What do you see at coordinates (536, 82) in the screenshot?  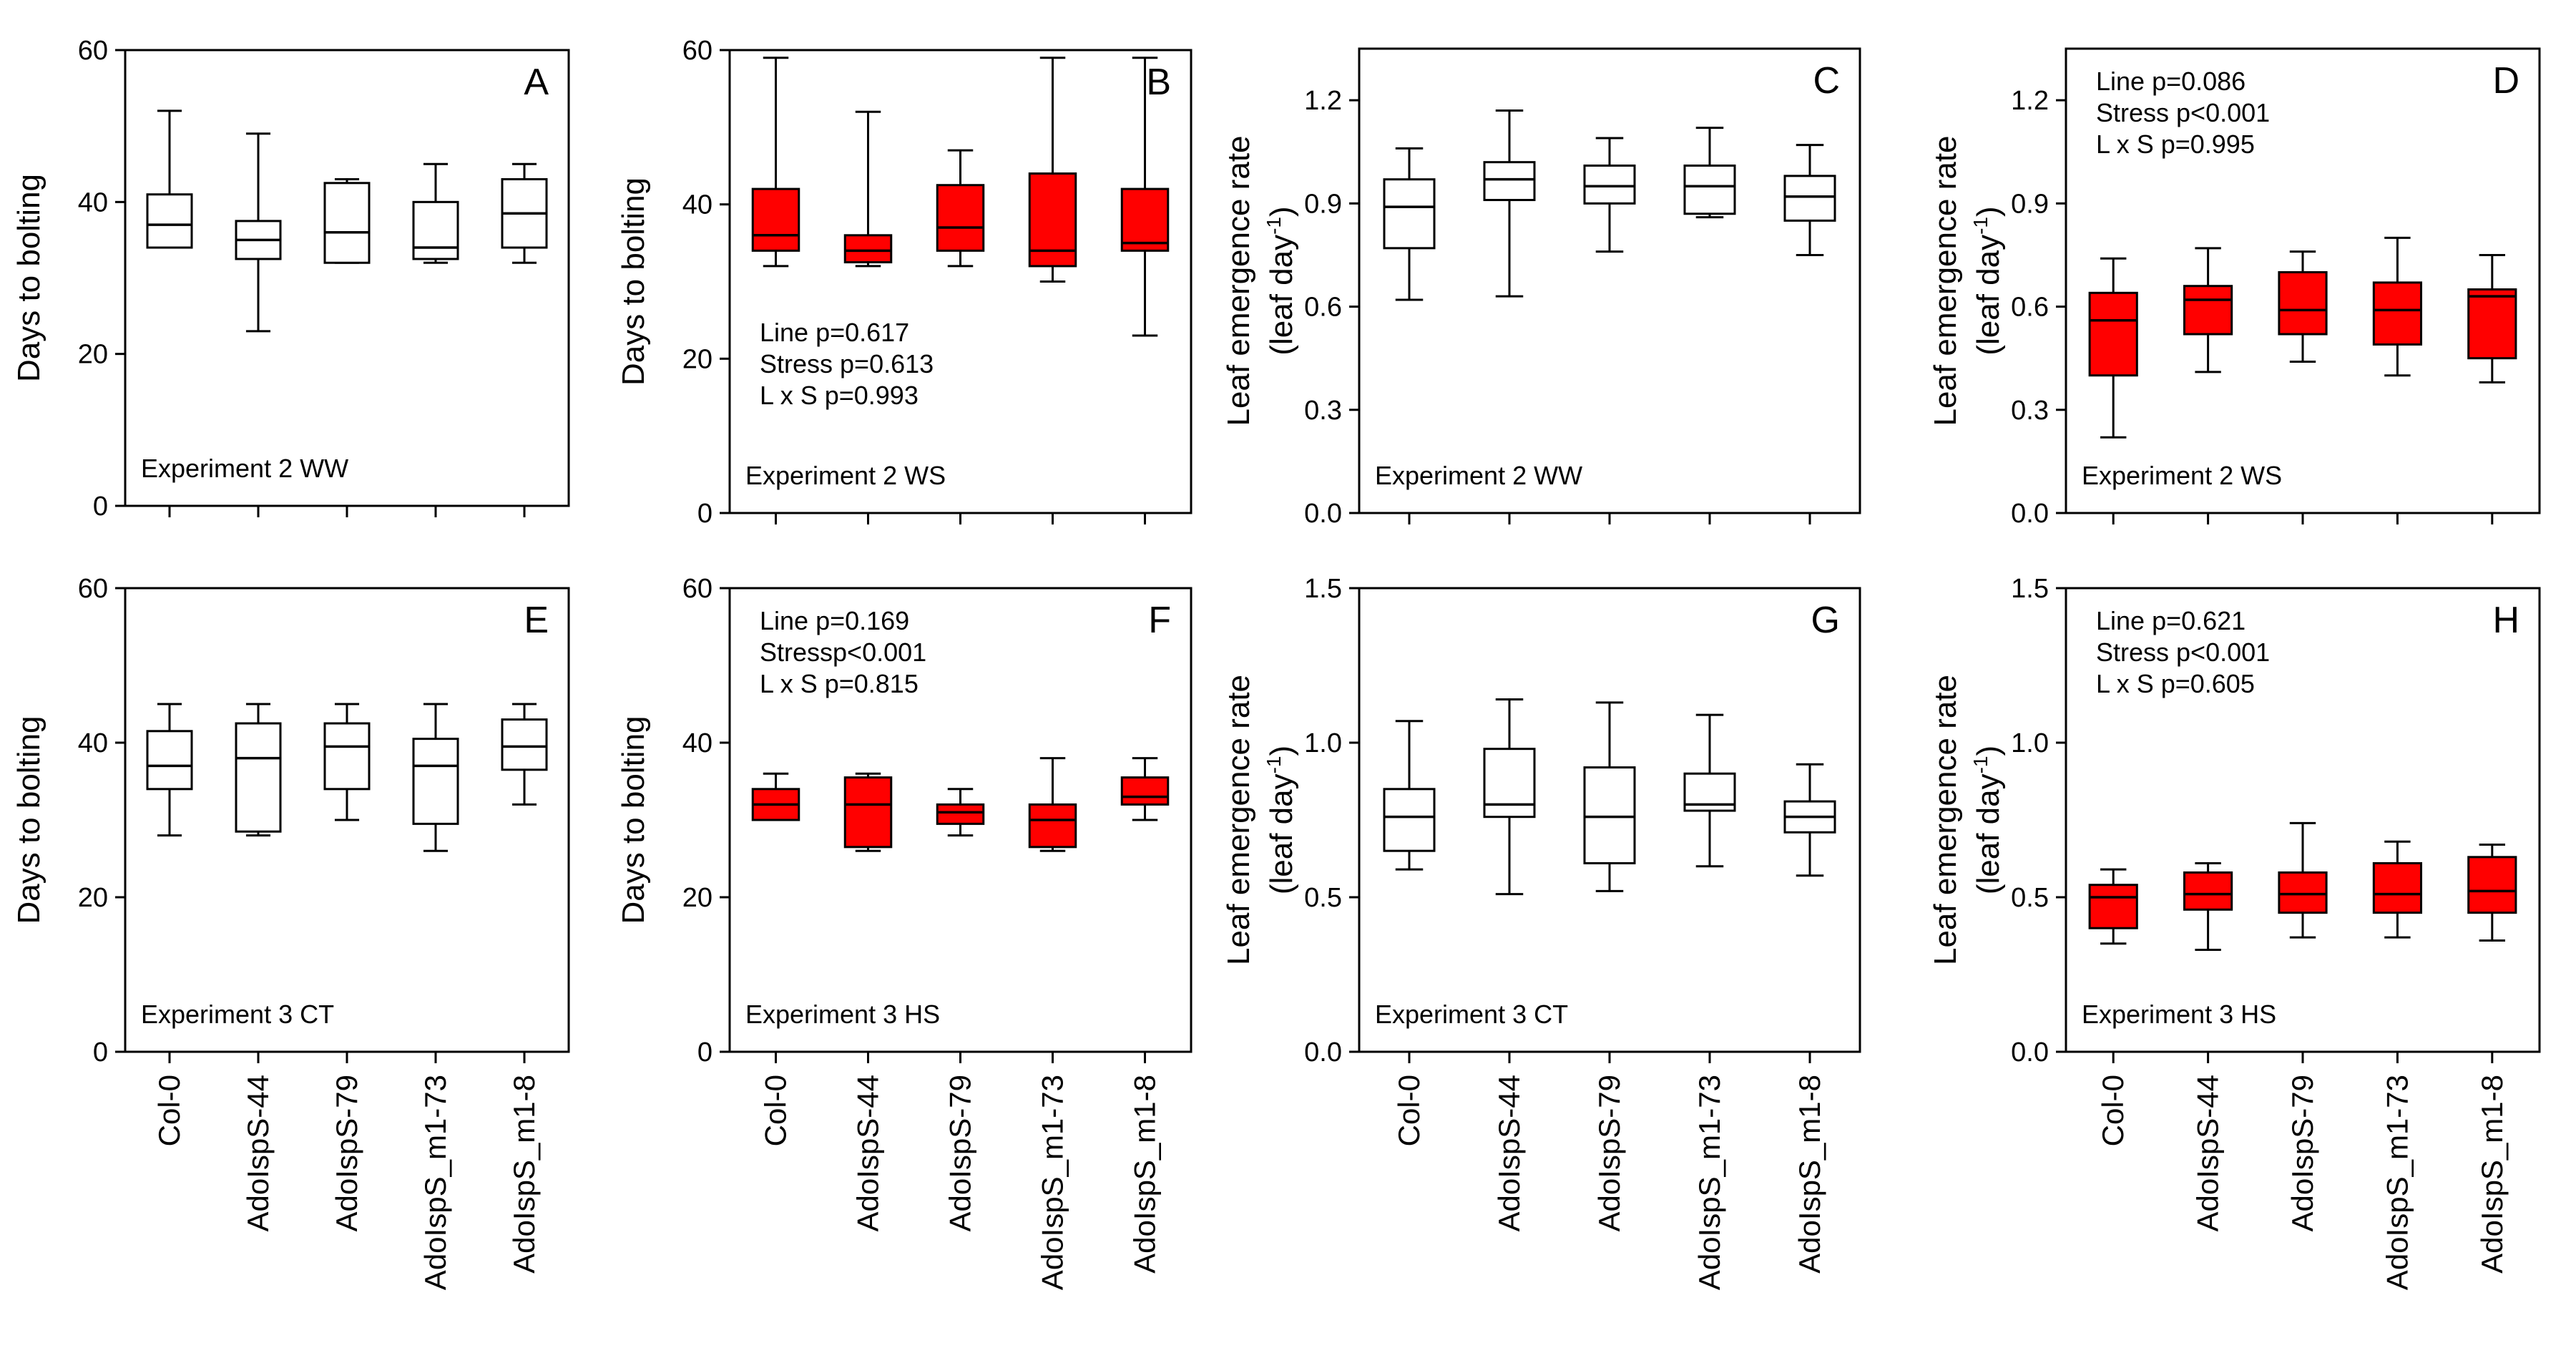 I see `panel-letter: A` at bounding box center [536, 82].